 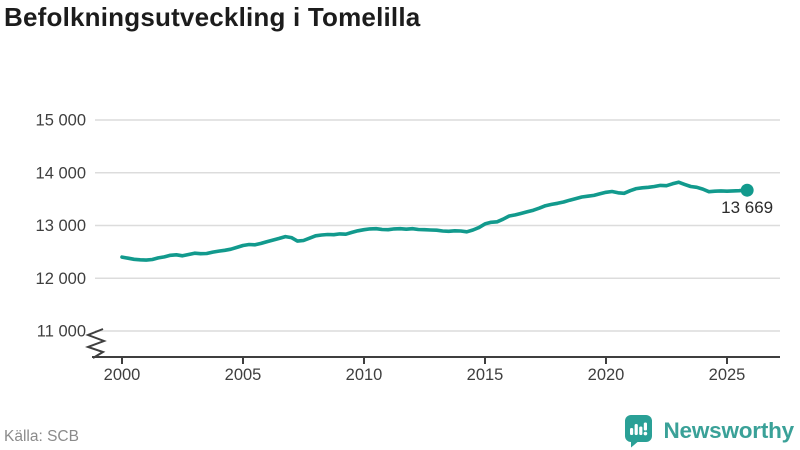 I want to click on y-axis-tick-label: 13 000, so click(x=61, y=226).